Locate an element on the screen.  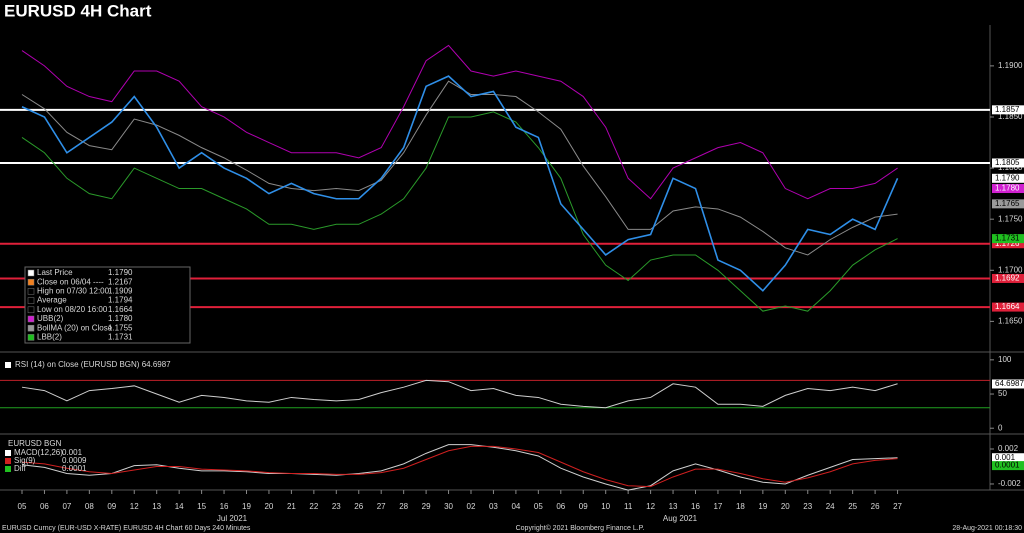
marker-label: 64.6987 is located at coordinates (1009, 383).